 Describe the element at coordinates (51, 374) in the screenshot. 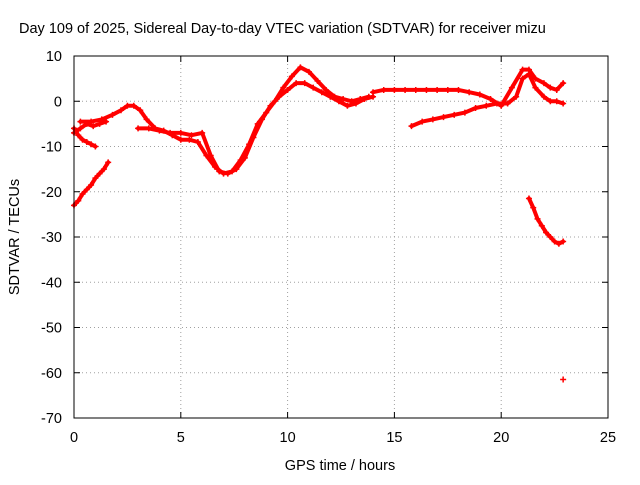

I see `y-tick-label: -60` at that location.